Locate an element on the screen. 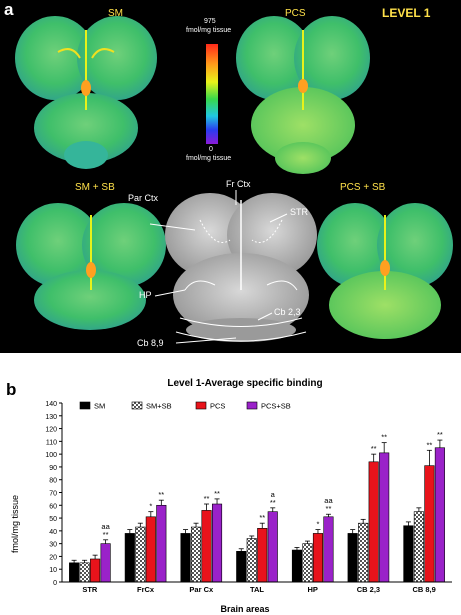 Image resolution: width=461 pixels, height=615 pixels. brain-section-pcs-sb is located at coordinates (385, 271).